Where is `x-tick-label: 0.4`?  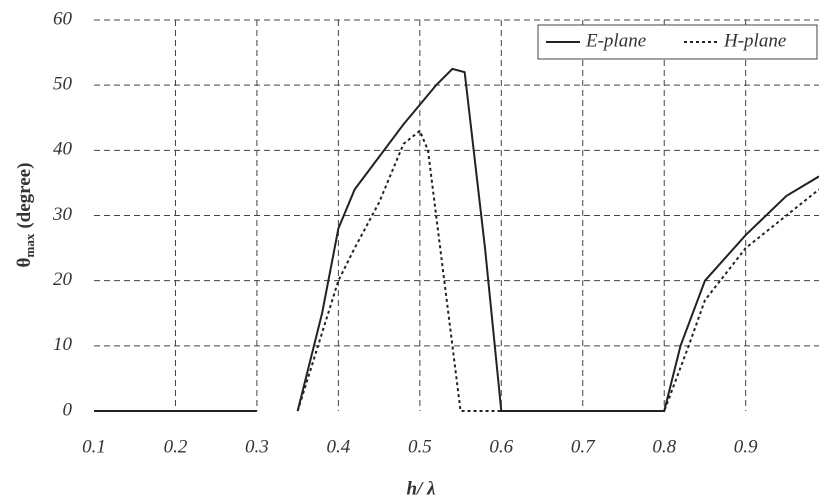
x-tick-label: 0.4 is located at coordinates (339, 446).